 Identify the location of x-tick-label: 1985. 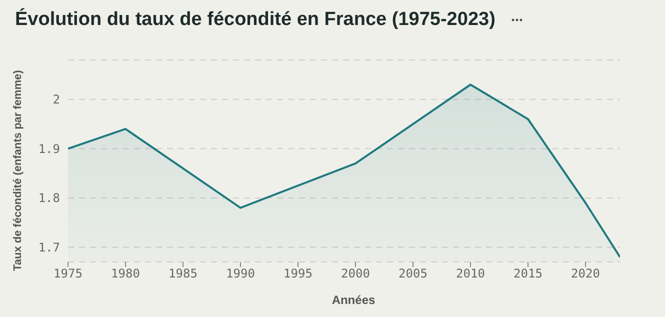
(183, 273).